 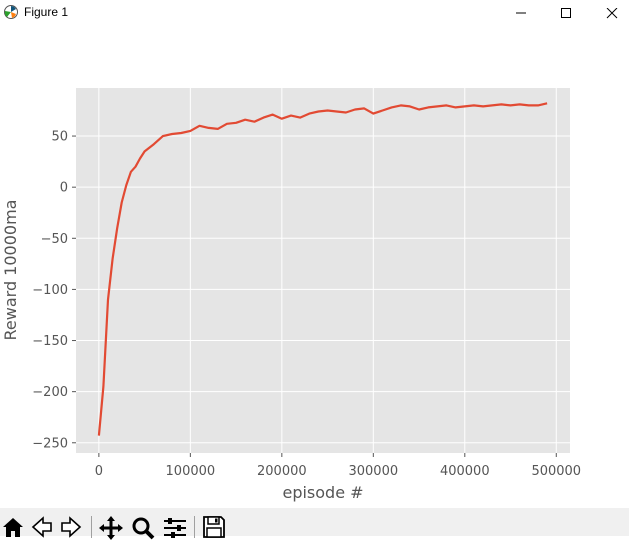 I want to click on close-icon, so click(x=612, y=13).